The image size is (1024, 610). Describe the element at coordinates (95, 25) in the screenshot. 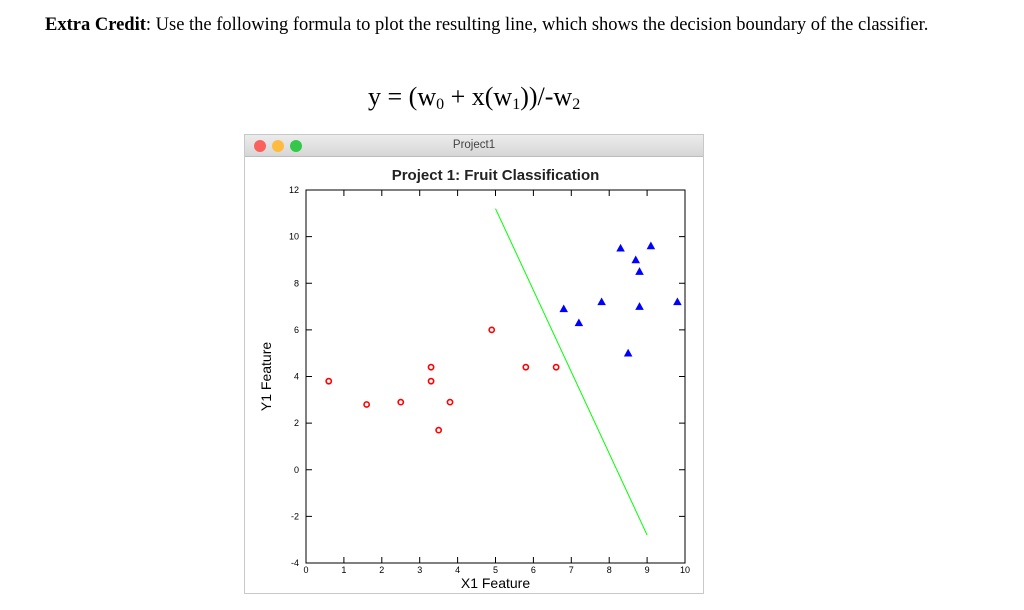

I see `extra-credit-label: Extra Credit` at that location.